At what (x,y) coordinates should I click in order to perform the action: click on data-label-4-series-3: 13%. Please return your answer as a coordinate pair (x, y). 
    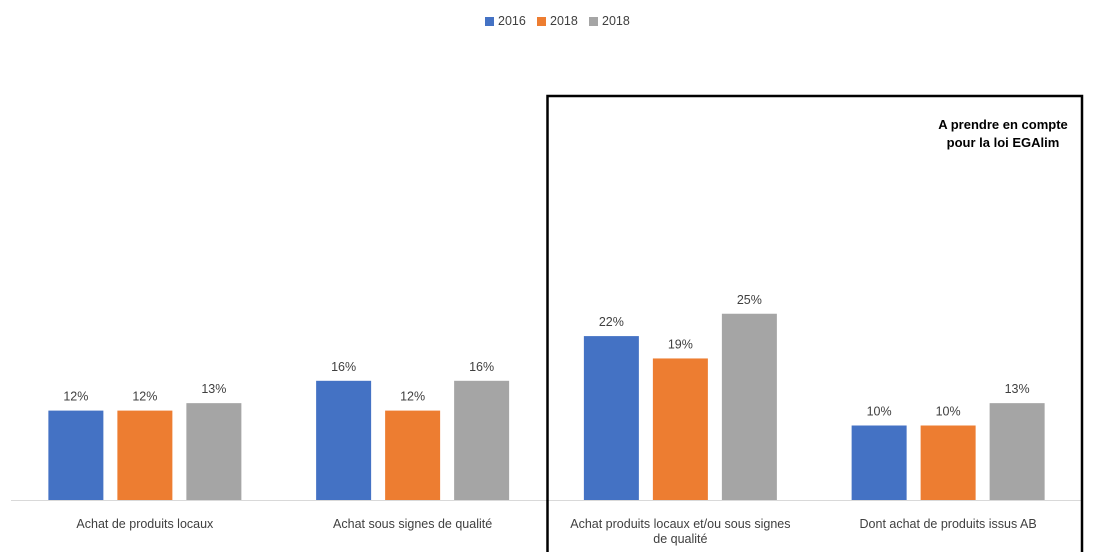
    Looking at the image, I should click on (1017, 389).